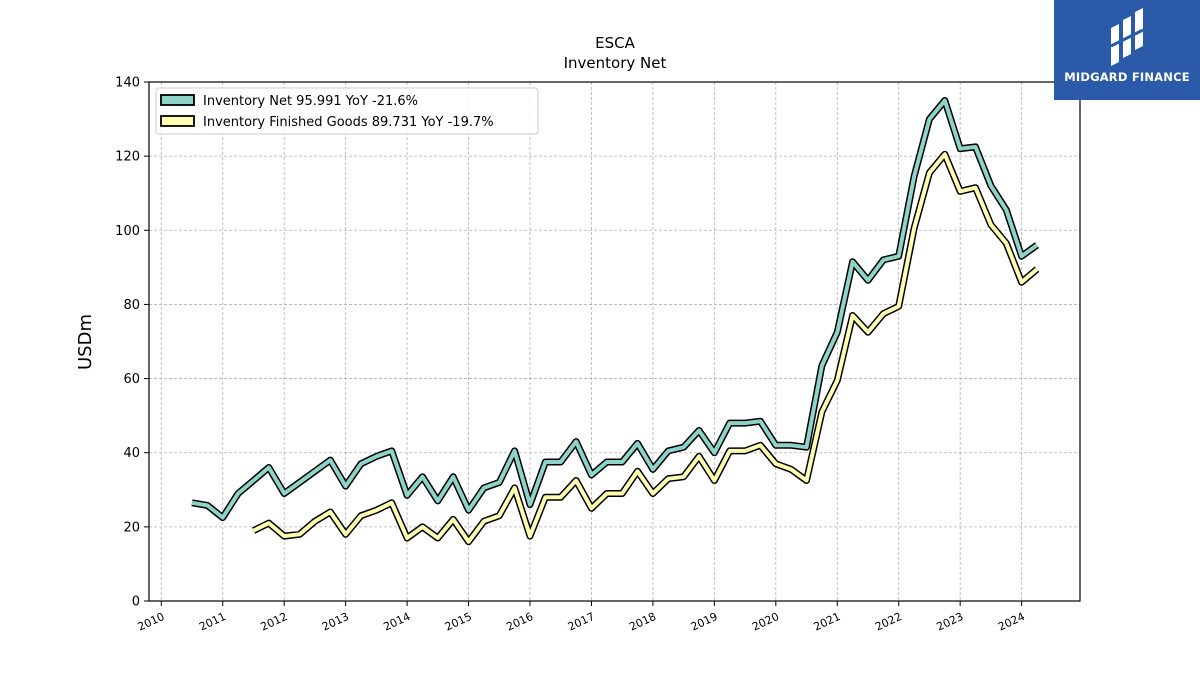 The width and height of the screenshot is (1200, 675). I want to click on y-tick-label: 120, so click(127, 157).